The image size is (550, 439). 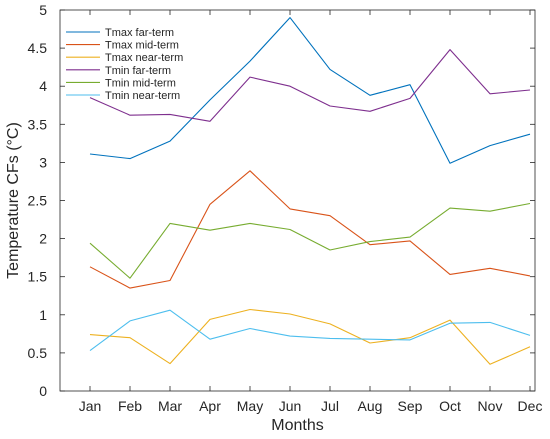 I want to click on x-tick-label: Apr, so click(x=210, y=406).